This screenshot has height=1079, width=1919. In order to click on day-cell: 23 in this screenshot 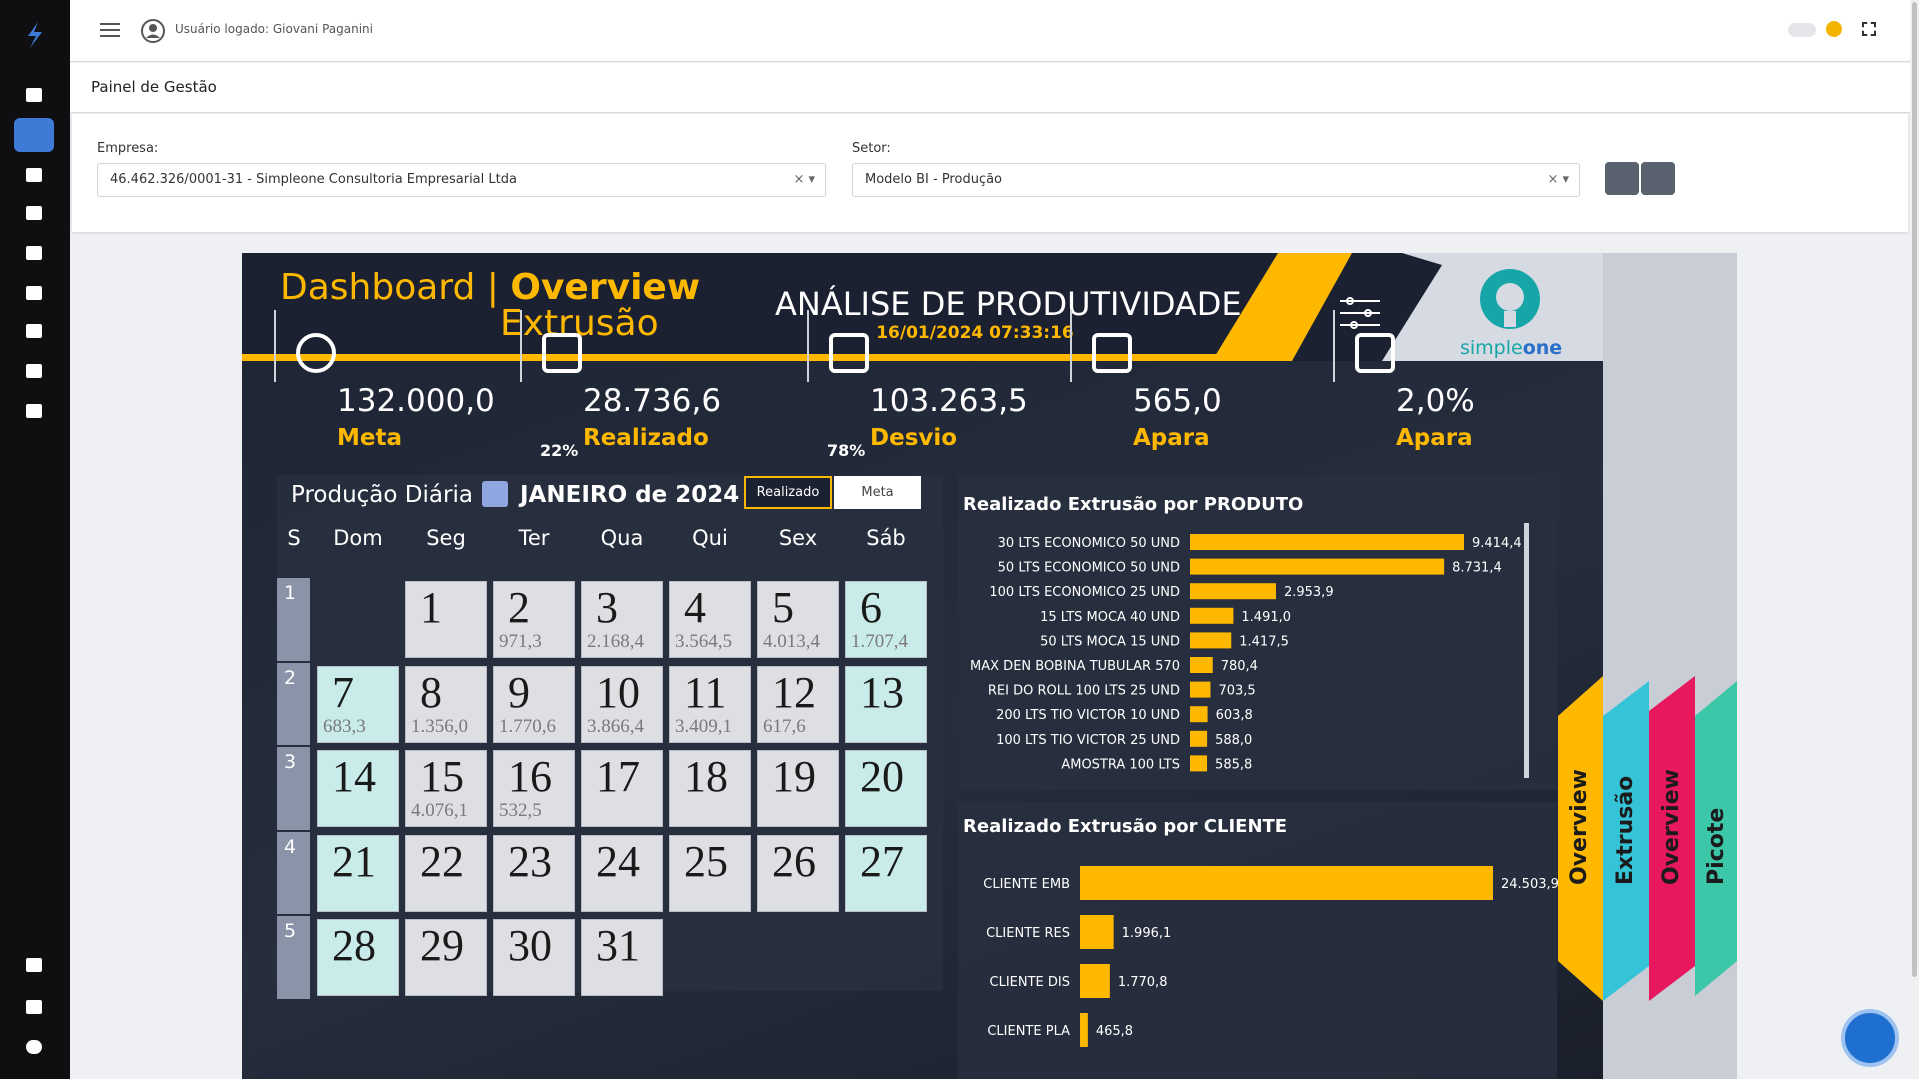, I will do `click(534, 873)`.